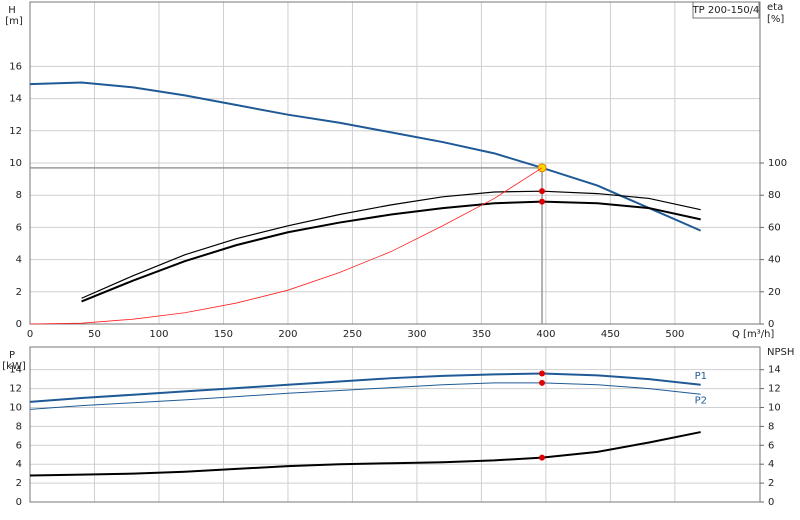 The image size is (800, 520). Describe the element at coordinates (481, 334) in the screenshot. I see `x-tick-label: 350` at that location.